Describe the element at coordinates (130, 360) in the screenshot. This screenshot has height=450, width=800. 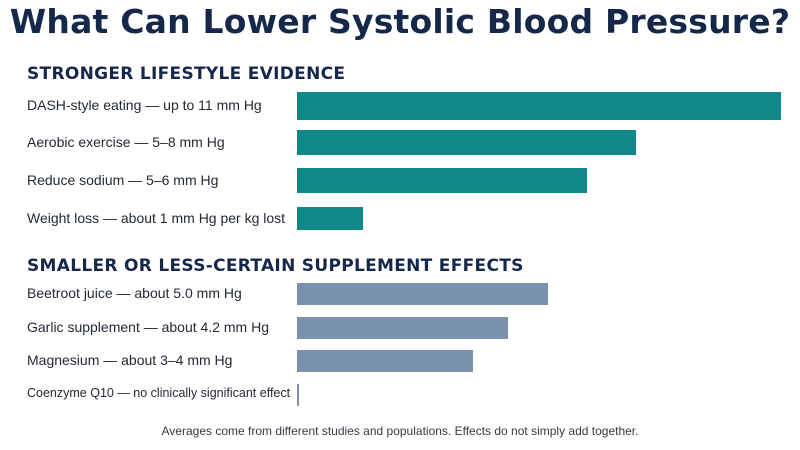
I see `bar-label: Magnesium — about 3–4 mm Hg` at that location.